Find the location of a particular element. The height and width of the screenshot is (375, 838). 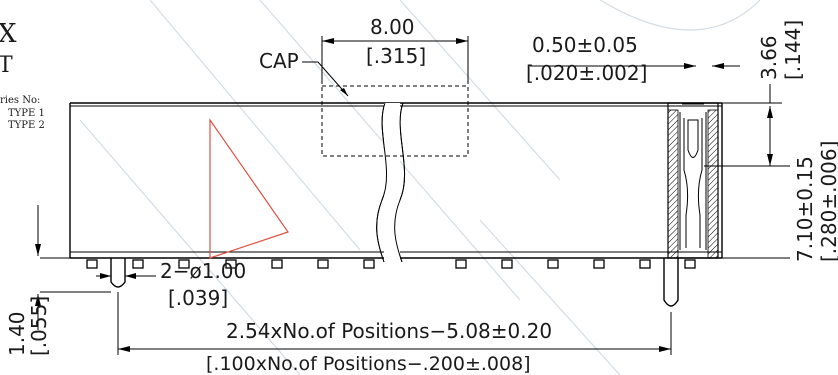

cap-arrow-icon is located at coordinates (344, 92).